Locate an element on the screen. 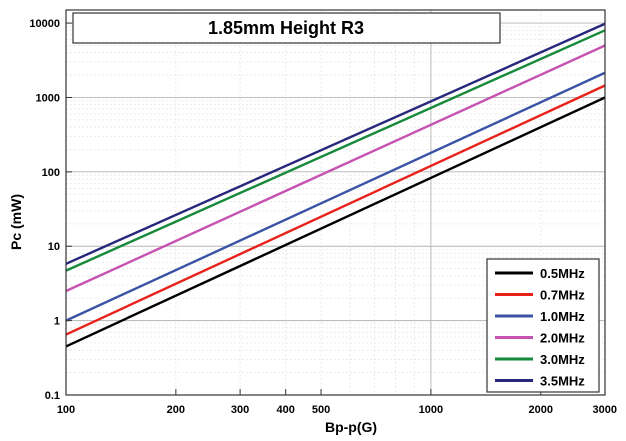 The image size is (626, 441). x-tick-label: 1000 is located at coordinates (431, 410).